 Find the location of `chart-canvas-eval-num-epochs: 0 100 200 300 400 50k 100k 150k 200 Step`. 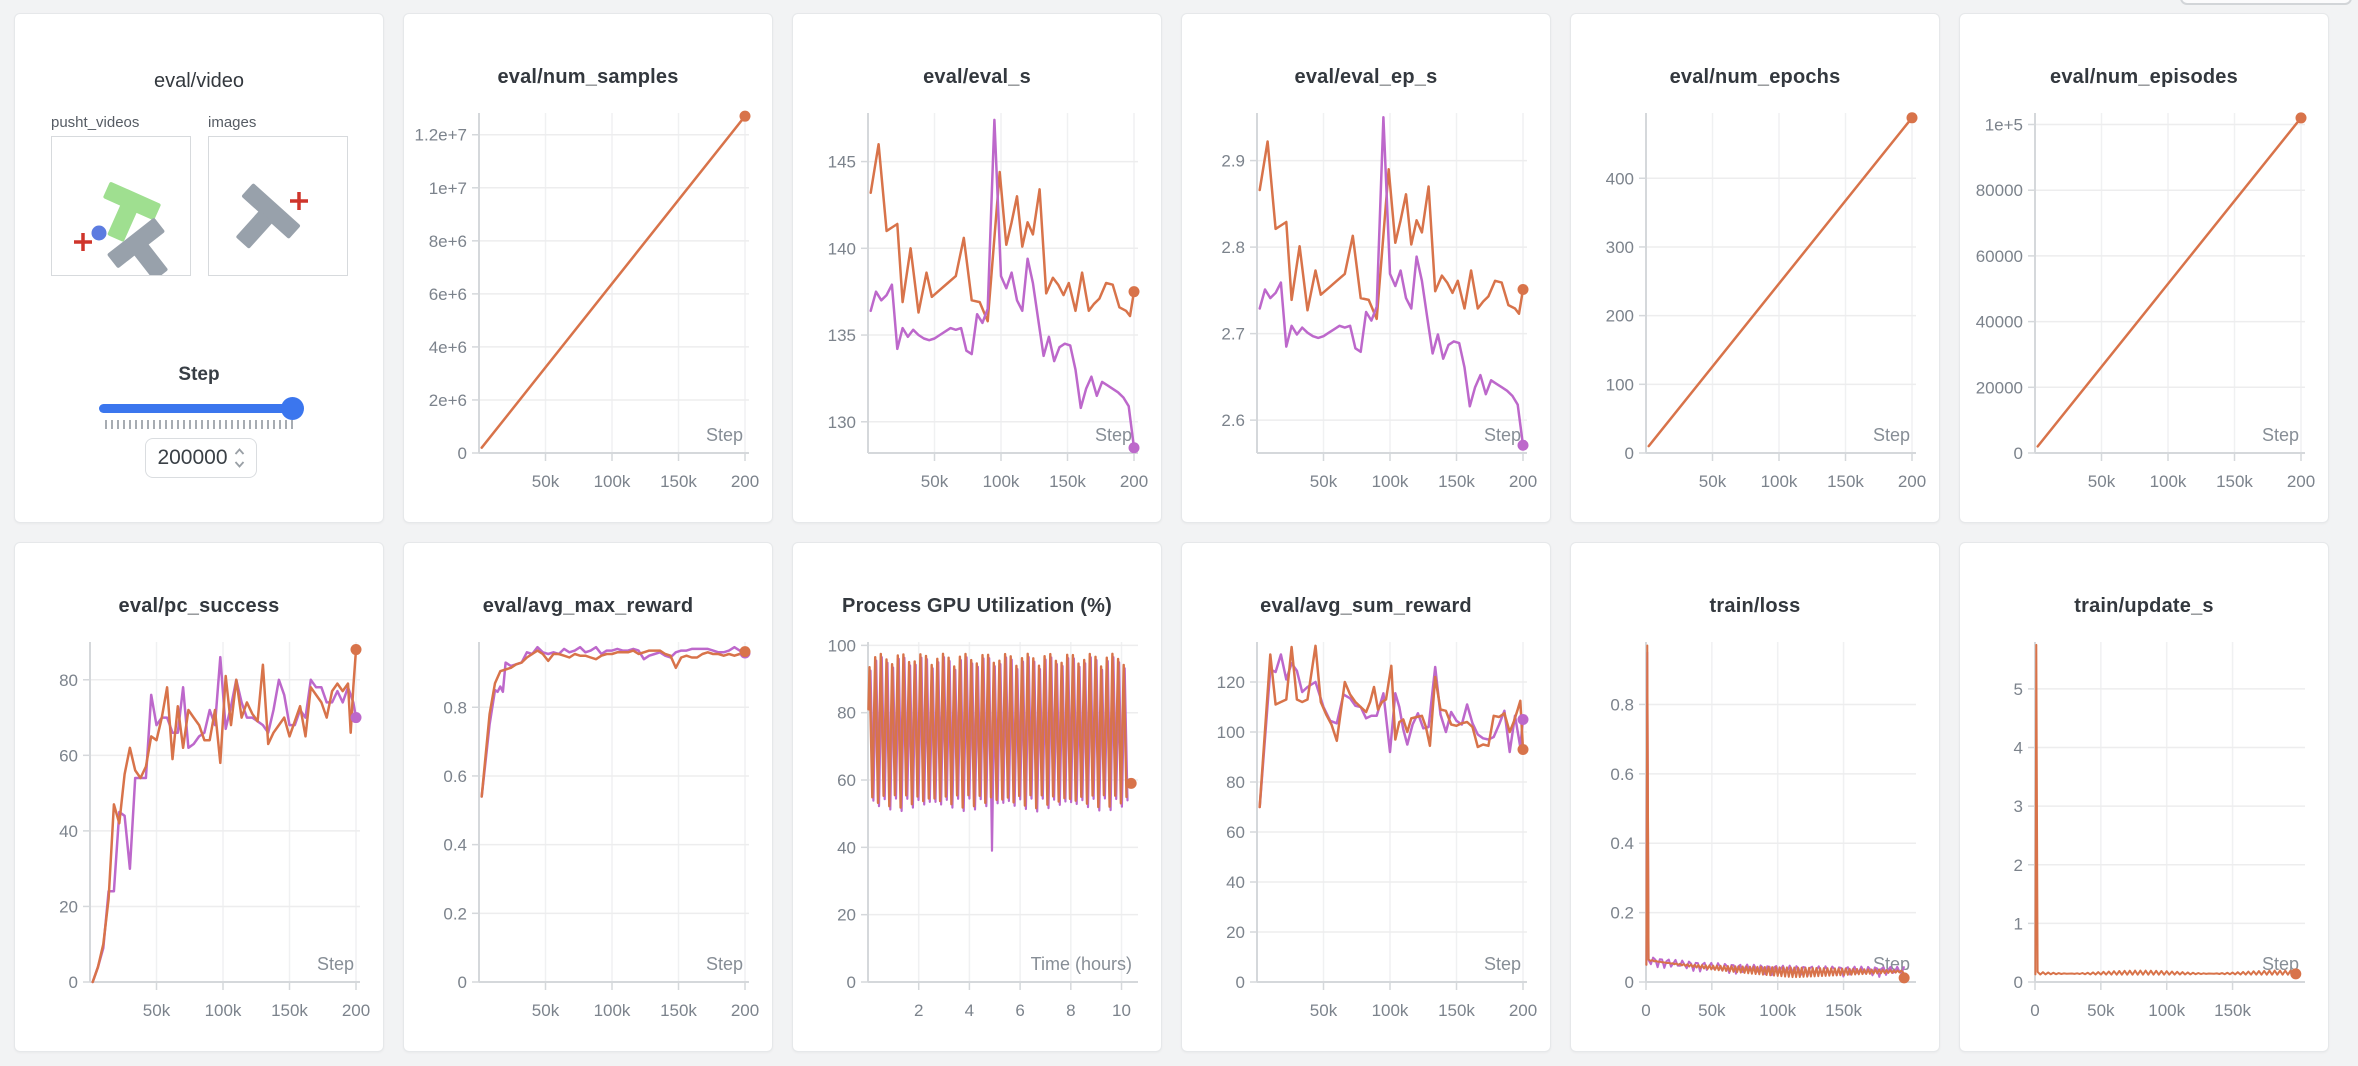

chart-canvas-eval-num-epochs: 0 100 200 300 400 50k 100k 150k 200 Step is located at coordinates (1755, 305).